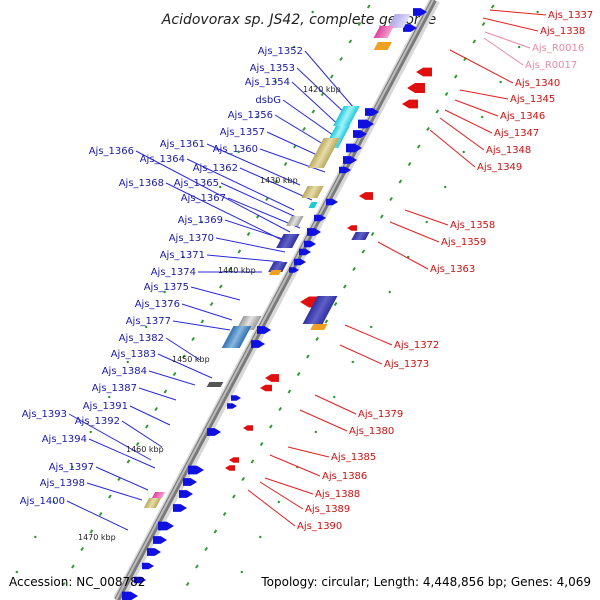 Image resolution: width=600 pixels, height=600 pixels. I want to click on gene-label: Ajs_1380, so click(371, 431).